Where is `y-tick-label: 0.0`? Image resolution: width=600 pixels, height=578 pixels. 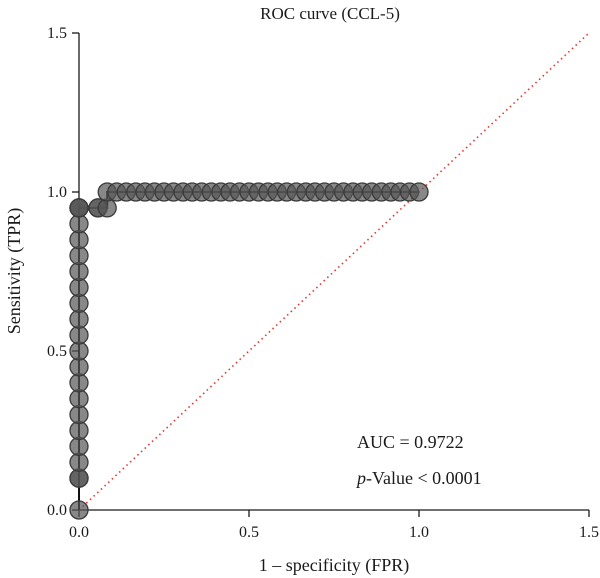
y-tick-label: 0.0 is located at coordinates (57, 510).